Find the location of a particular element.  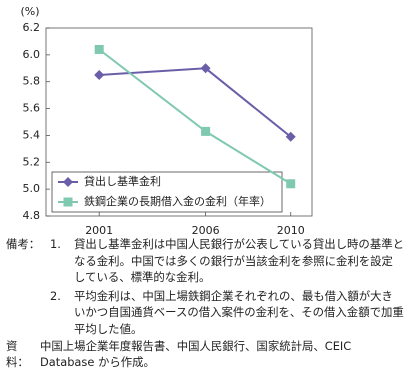

legend-label: 鉄鋼企業の長期借入金の金利（年率） is located at coordinates (177, 201).